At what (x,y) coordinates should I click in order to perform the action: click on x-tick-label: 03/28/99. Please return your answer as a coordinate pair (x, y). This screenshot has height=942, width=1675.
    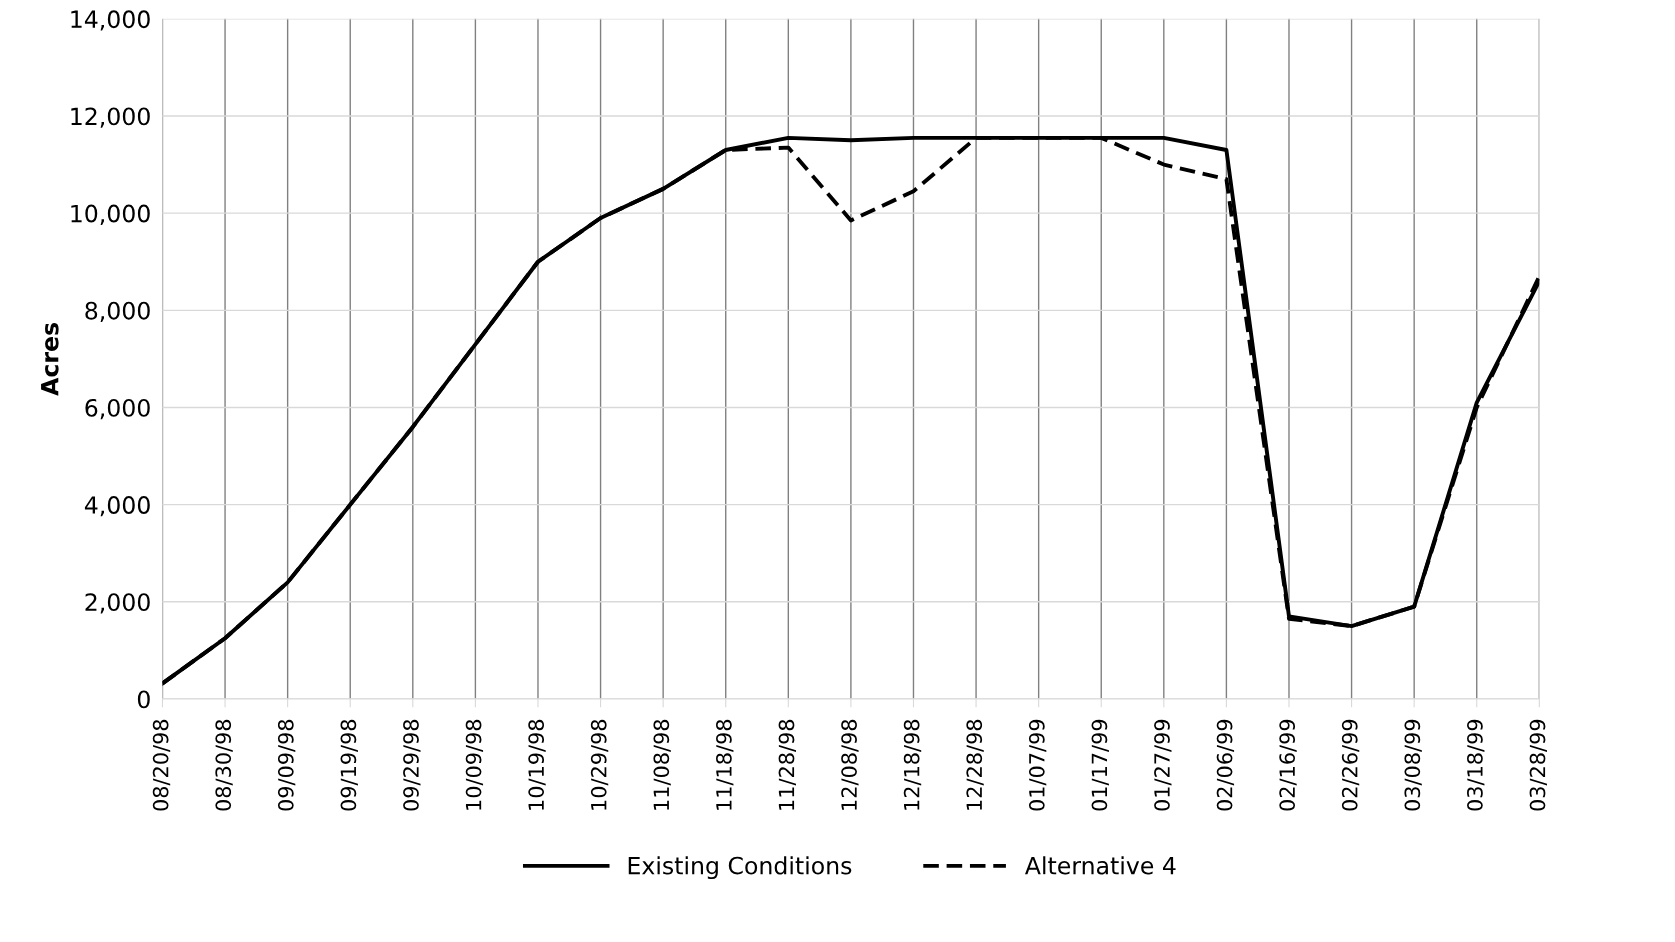
    Looking at the image, I should click on (1538, 765).